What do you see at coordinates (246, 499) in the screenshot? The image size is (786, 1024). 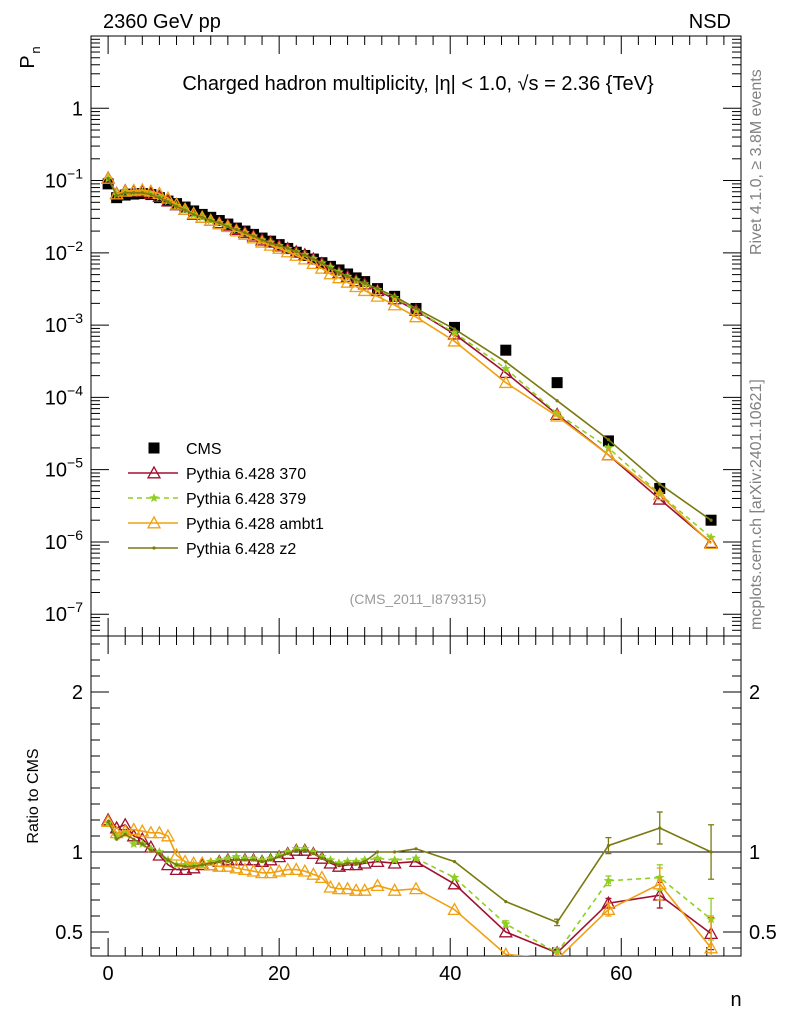 I see `legend-label: Pythia 6.428 379` at bounding box center [246, 499].